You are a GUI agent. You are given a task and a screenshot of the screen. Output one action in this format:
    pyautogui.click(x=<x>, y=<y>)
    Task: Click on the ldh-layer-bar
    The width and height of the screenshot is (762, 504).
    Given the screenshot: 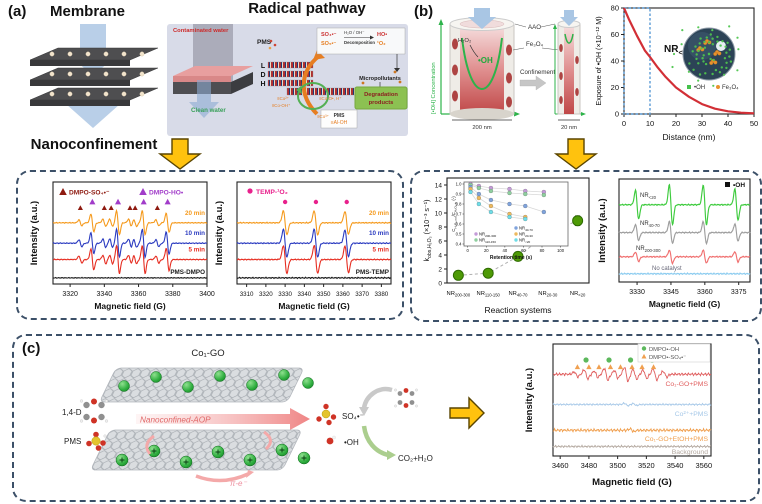 What is the action you would take?
    pyautogui.click(x=290, y=65)
    